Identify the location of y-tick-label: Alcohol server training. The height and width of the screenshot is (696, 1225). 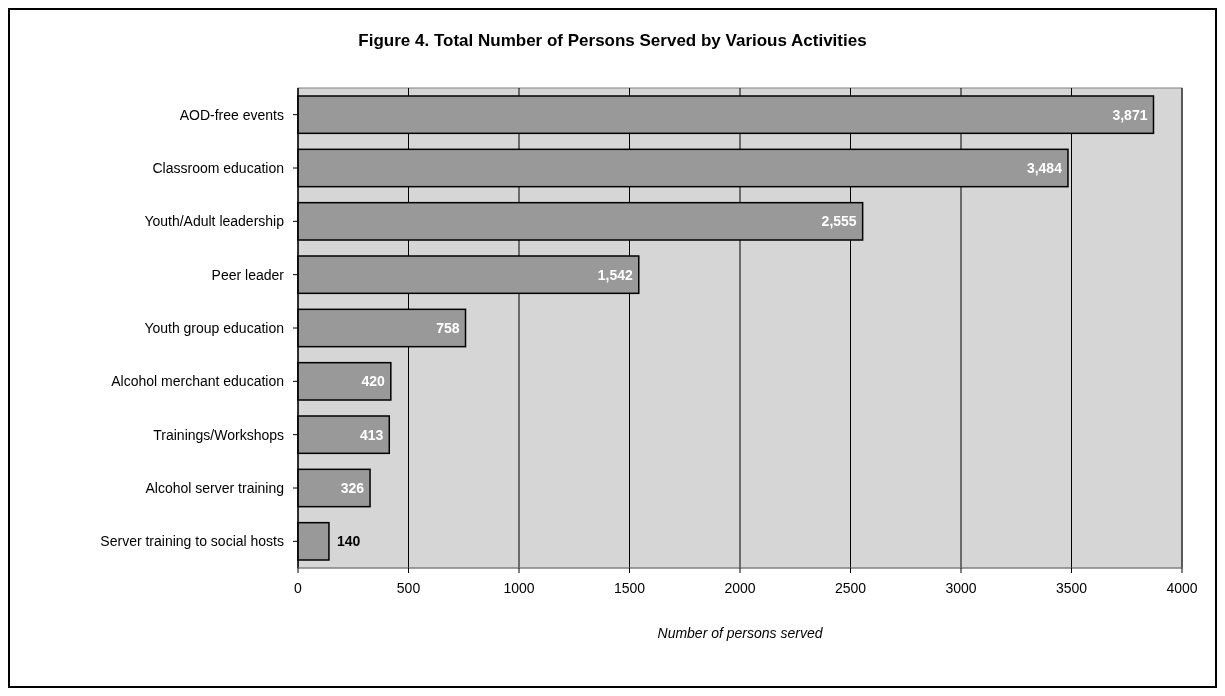
(214, 487).